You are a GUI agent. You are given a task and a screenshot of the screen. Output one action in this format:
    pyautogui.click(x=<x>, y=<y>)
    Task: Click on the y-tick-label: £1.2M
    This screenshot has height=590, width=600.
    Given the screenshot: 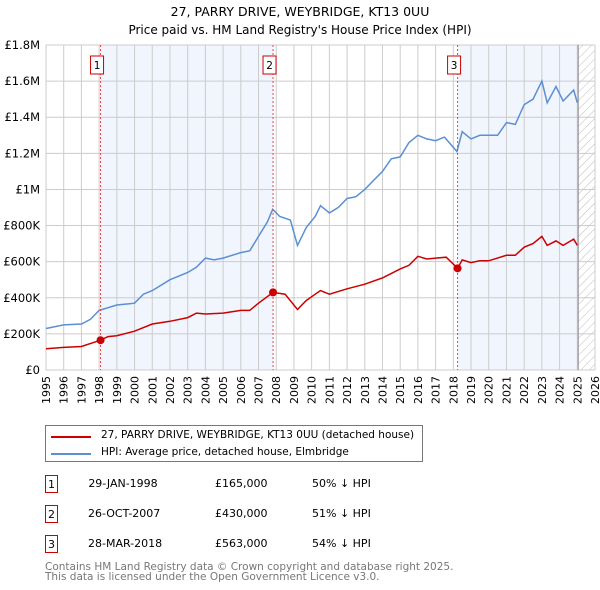 What is the action you would take?
    pyautogui.click(x=22, y=153)
    